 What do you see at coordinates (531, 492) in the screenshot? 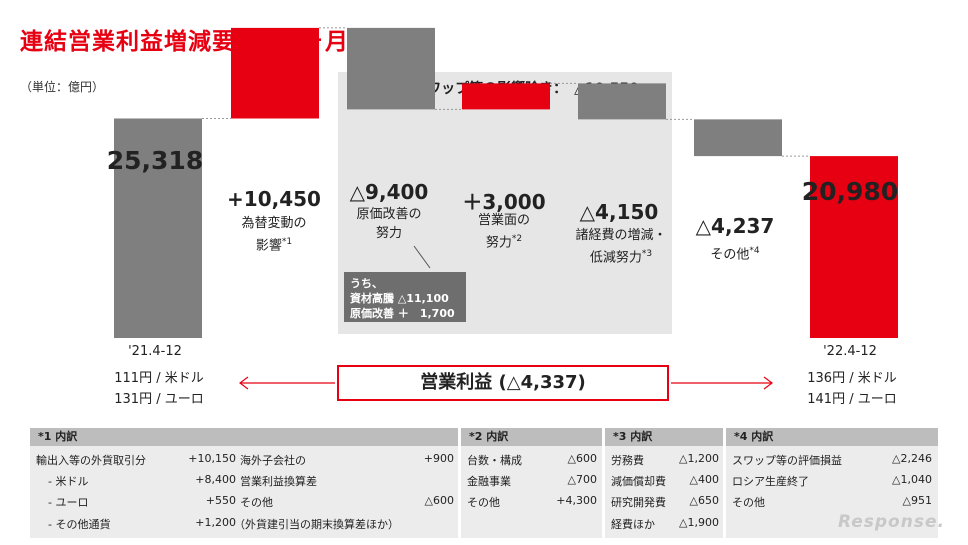
I see `breakdown-2-body: 台数・構成 △600 金融事業 △700 その他 +4,300` at bounding box center [531, 492].